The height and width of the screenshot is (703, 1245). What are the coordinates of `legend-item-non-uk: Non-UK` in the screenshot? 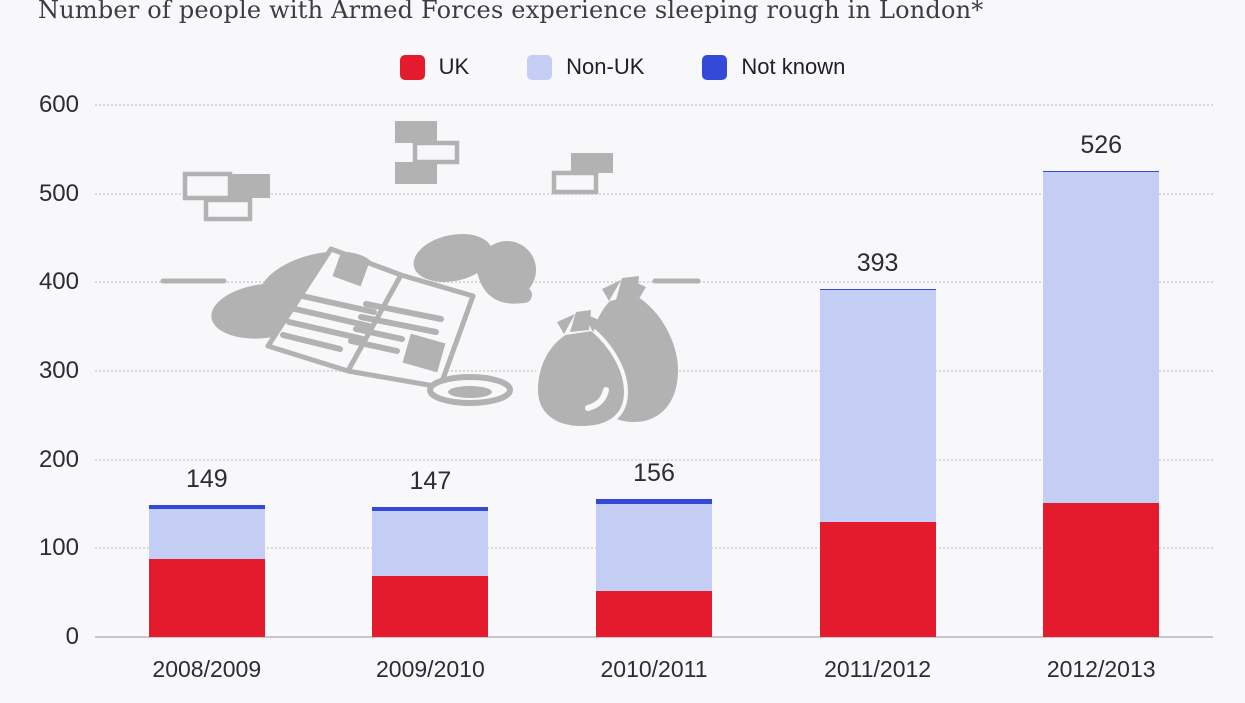 It's located at (585, 67).